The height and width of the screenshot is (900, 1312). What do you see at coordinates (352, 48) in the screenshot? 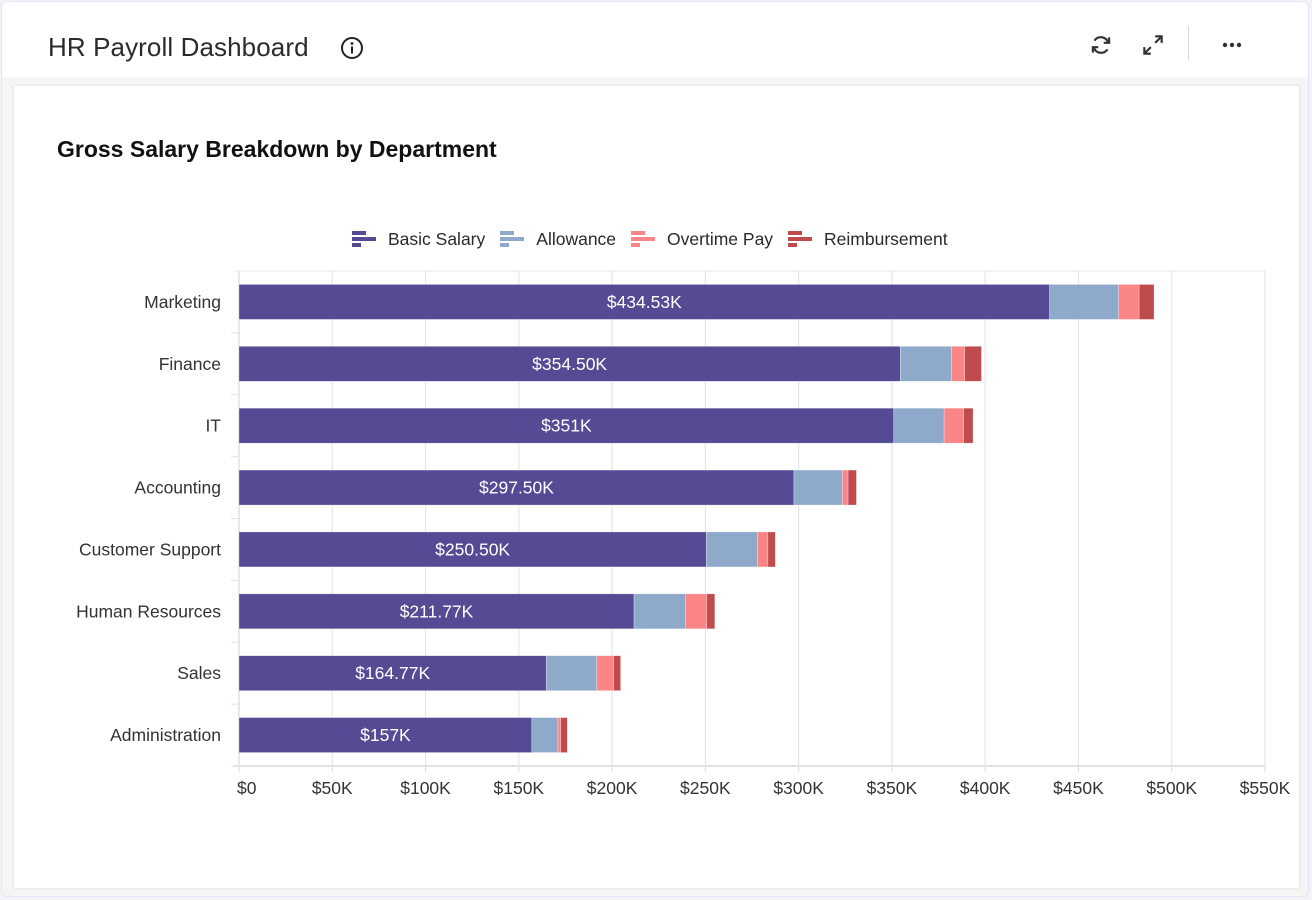
I see `info-icon` at bounding box center [352, 48].